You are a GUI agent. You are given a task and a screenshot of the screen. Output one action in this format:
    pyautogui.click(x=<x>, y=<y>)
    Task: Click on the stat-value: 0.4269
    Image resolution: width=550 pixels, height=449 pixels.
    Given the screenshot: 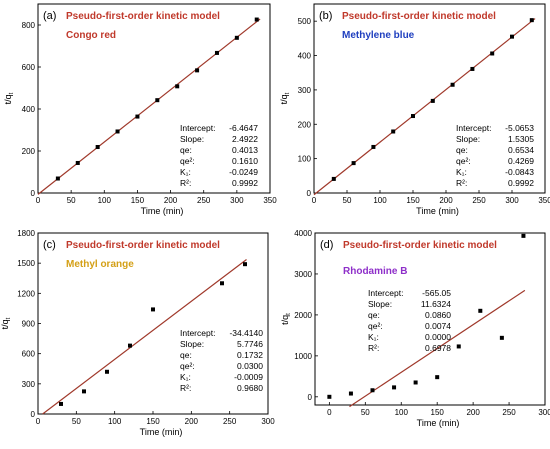 What is the action you would take?
    pyautogui.click(x=521, y=161)
    